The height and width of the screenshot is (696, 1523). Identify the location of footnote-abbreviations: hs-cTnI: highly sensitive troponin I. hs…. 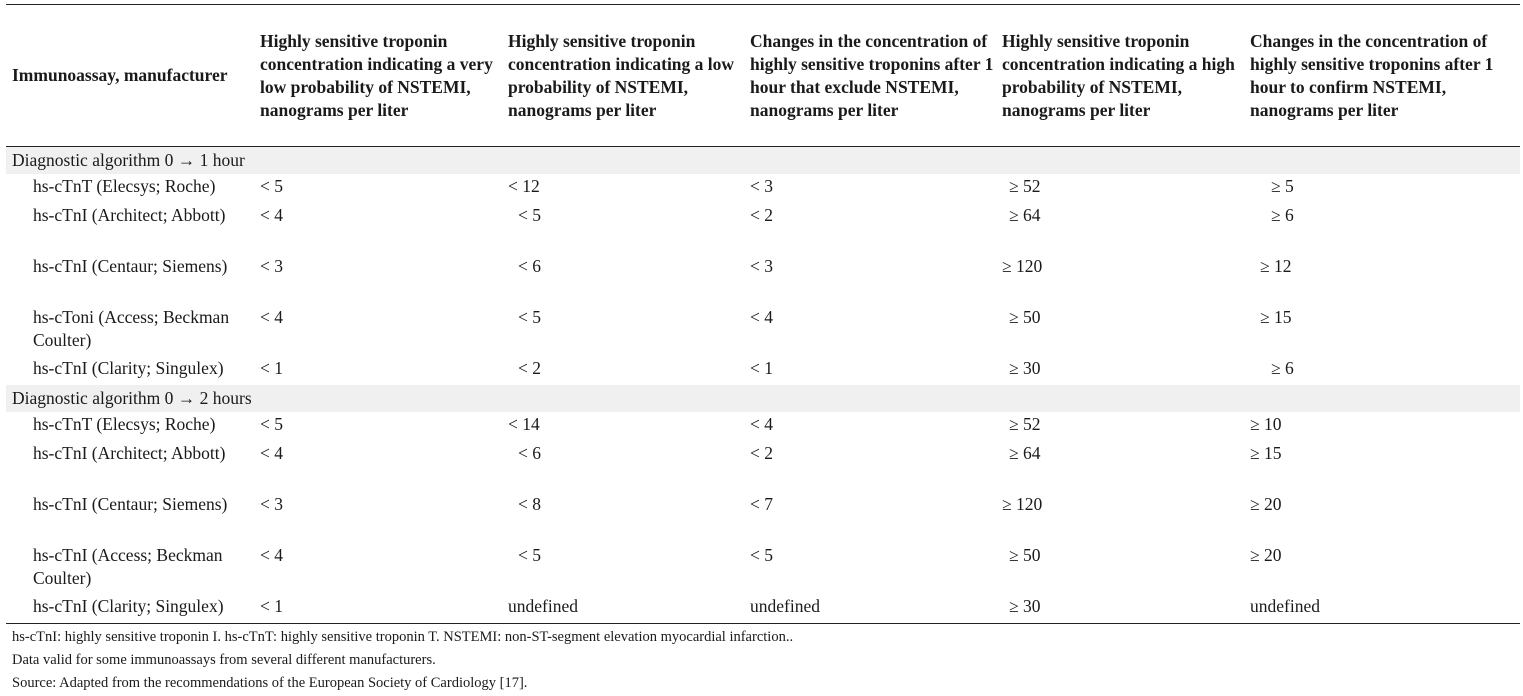
(403, 637).